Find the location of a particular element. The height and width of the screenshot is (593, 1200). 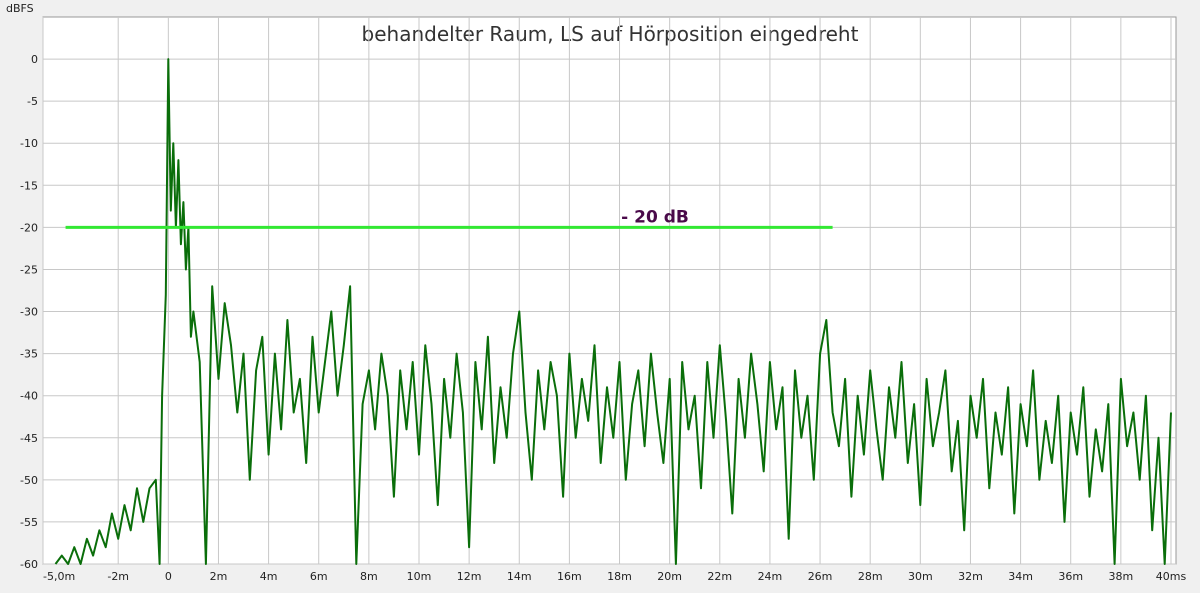

x-tick-label: 8m is located at coordinates (369, 576).